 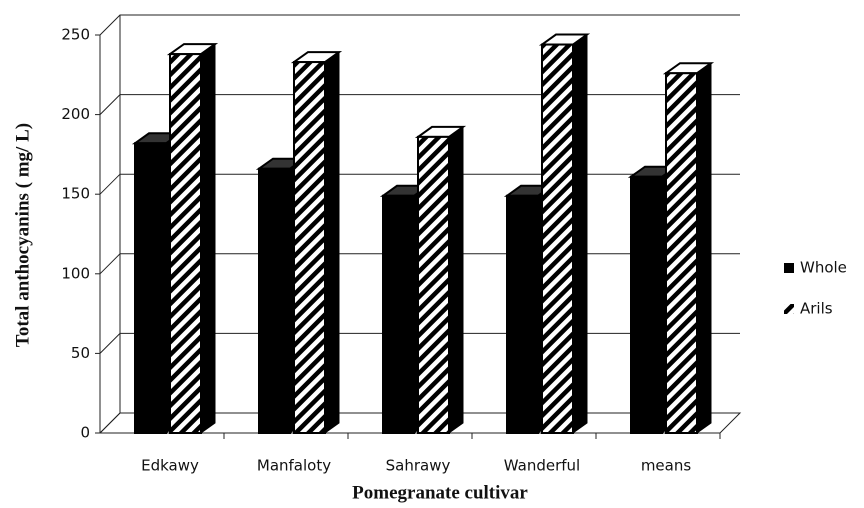 What do you see at coordinates (75, 35) in the screenshot?
I see `y-tick-label: 250` at bounding box center [75, 35].